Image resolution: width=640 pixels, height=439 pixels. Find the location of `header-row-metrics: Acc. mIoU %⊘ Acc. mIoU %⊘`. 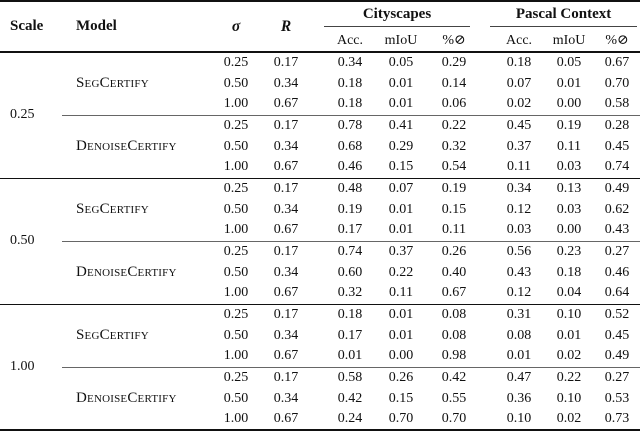

header-row-metrics: Acc. mIoU %⊘ Acc. mIoU %⊘ is located at coordinates (320, 40).